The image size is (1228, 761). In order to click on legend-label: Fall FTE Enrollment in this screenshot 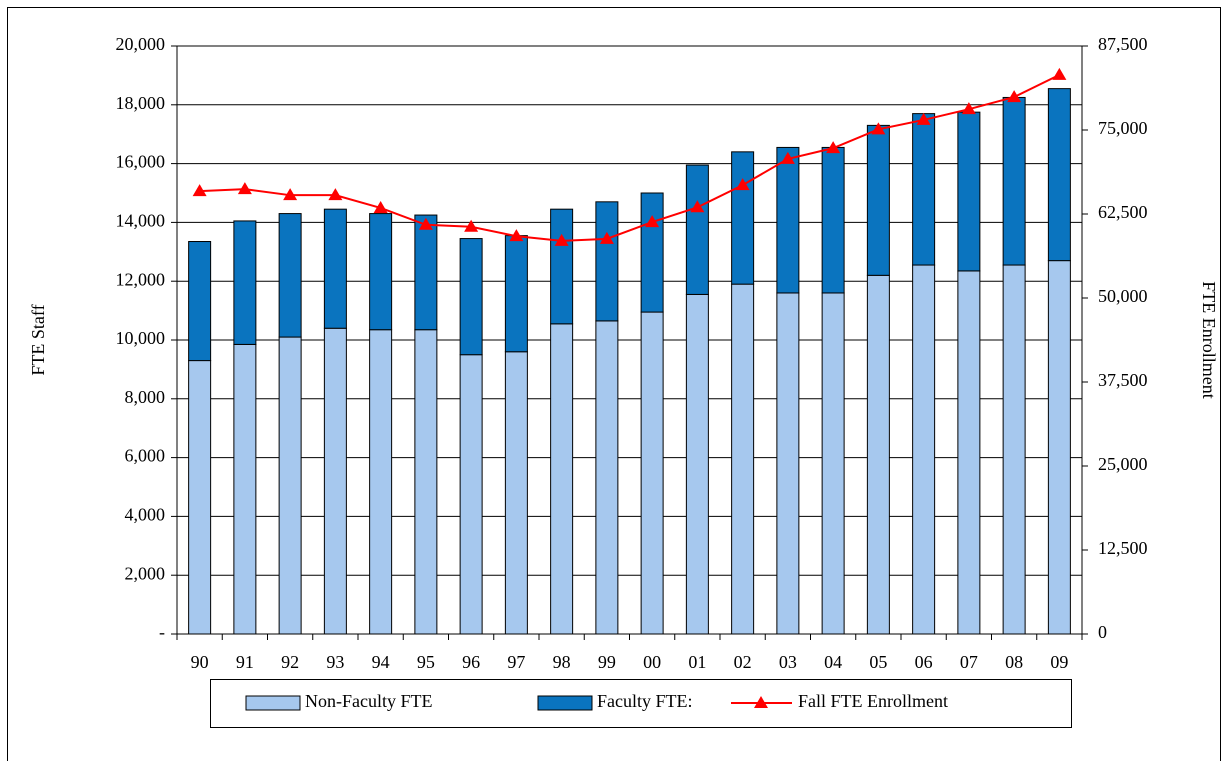, I will do `click(873, 701)`.